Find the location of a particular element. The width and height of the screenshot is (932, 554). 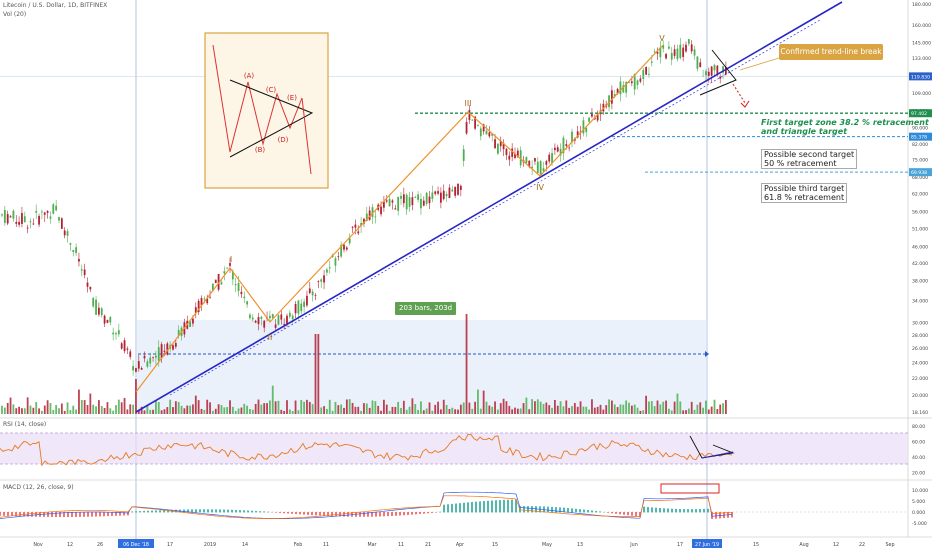

price-badge-text: 97.402 is located at coordinates (919, 114).